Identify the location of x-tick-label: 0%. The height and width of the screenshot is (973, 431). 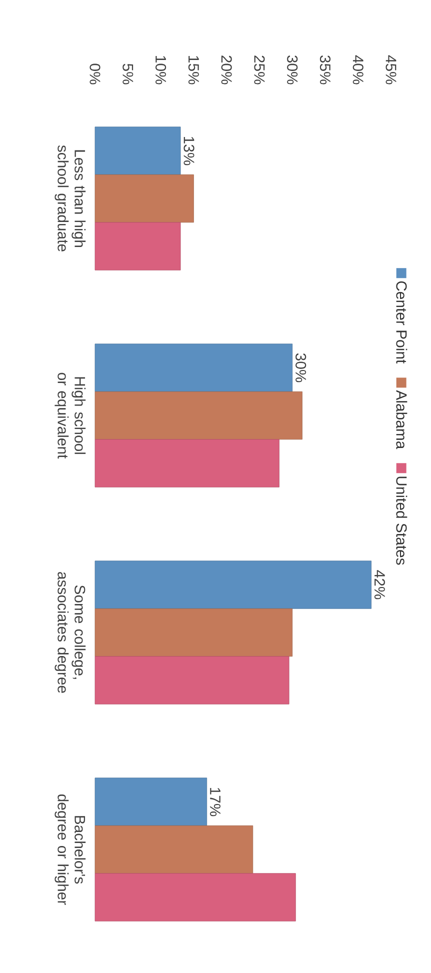
(95, 74).